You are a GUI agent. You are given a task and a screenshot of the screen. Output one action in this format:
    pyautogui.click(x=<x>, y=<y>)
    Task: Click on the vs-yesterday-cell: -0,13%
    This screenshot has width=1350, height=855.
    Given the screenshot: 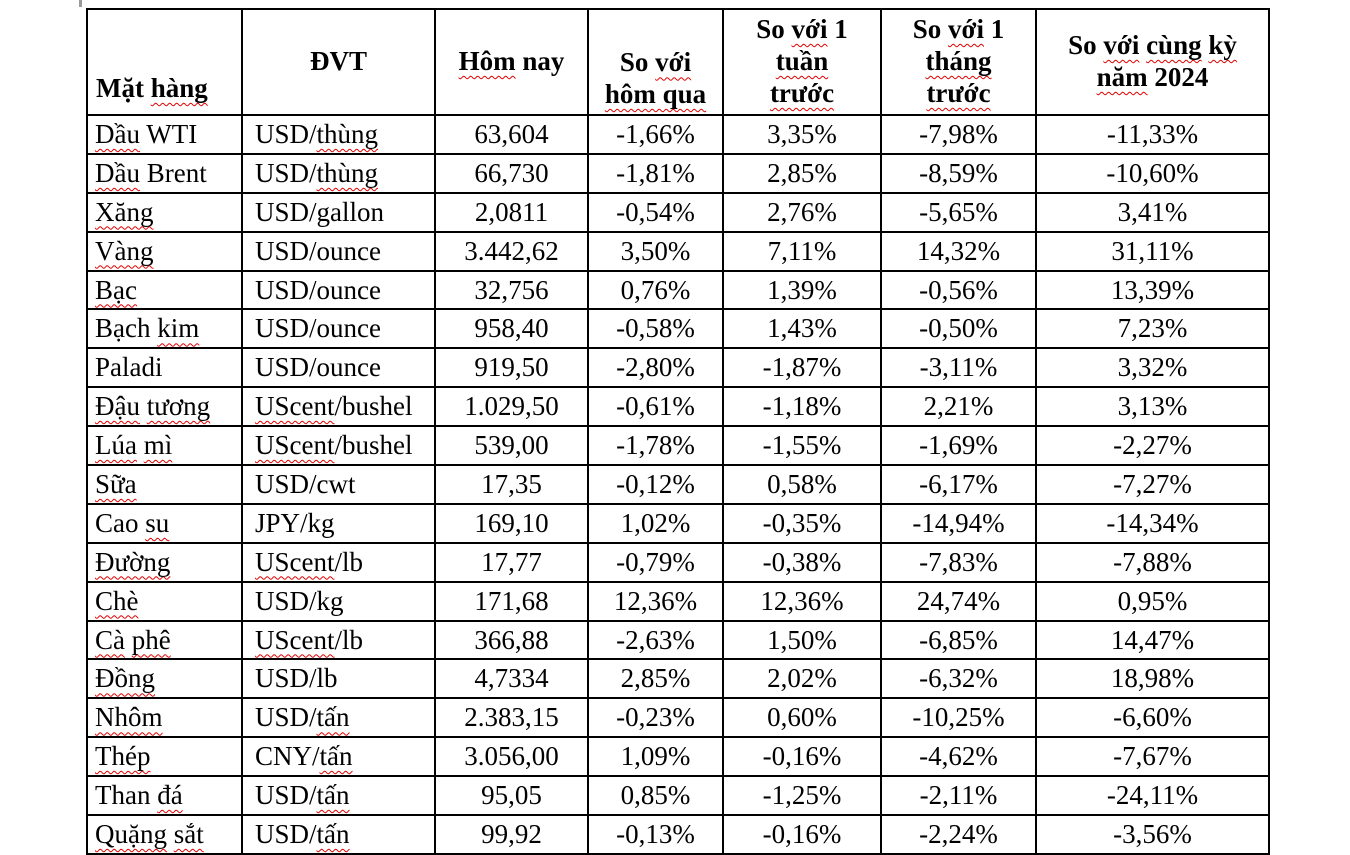 What is the action you would take?
    pyautogui.click(x=655, y=834)
    